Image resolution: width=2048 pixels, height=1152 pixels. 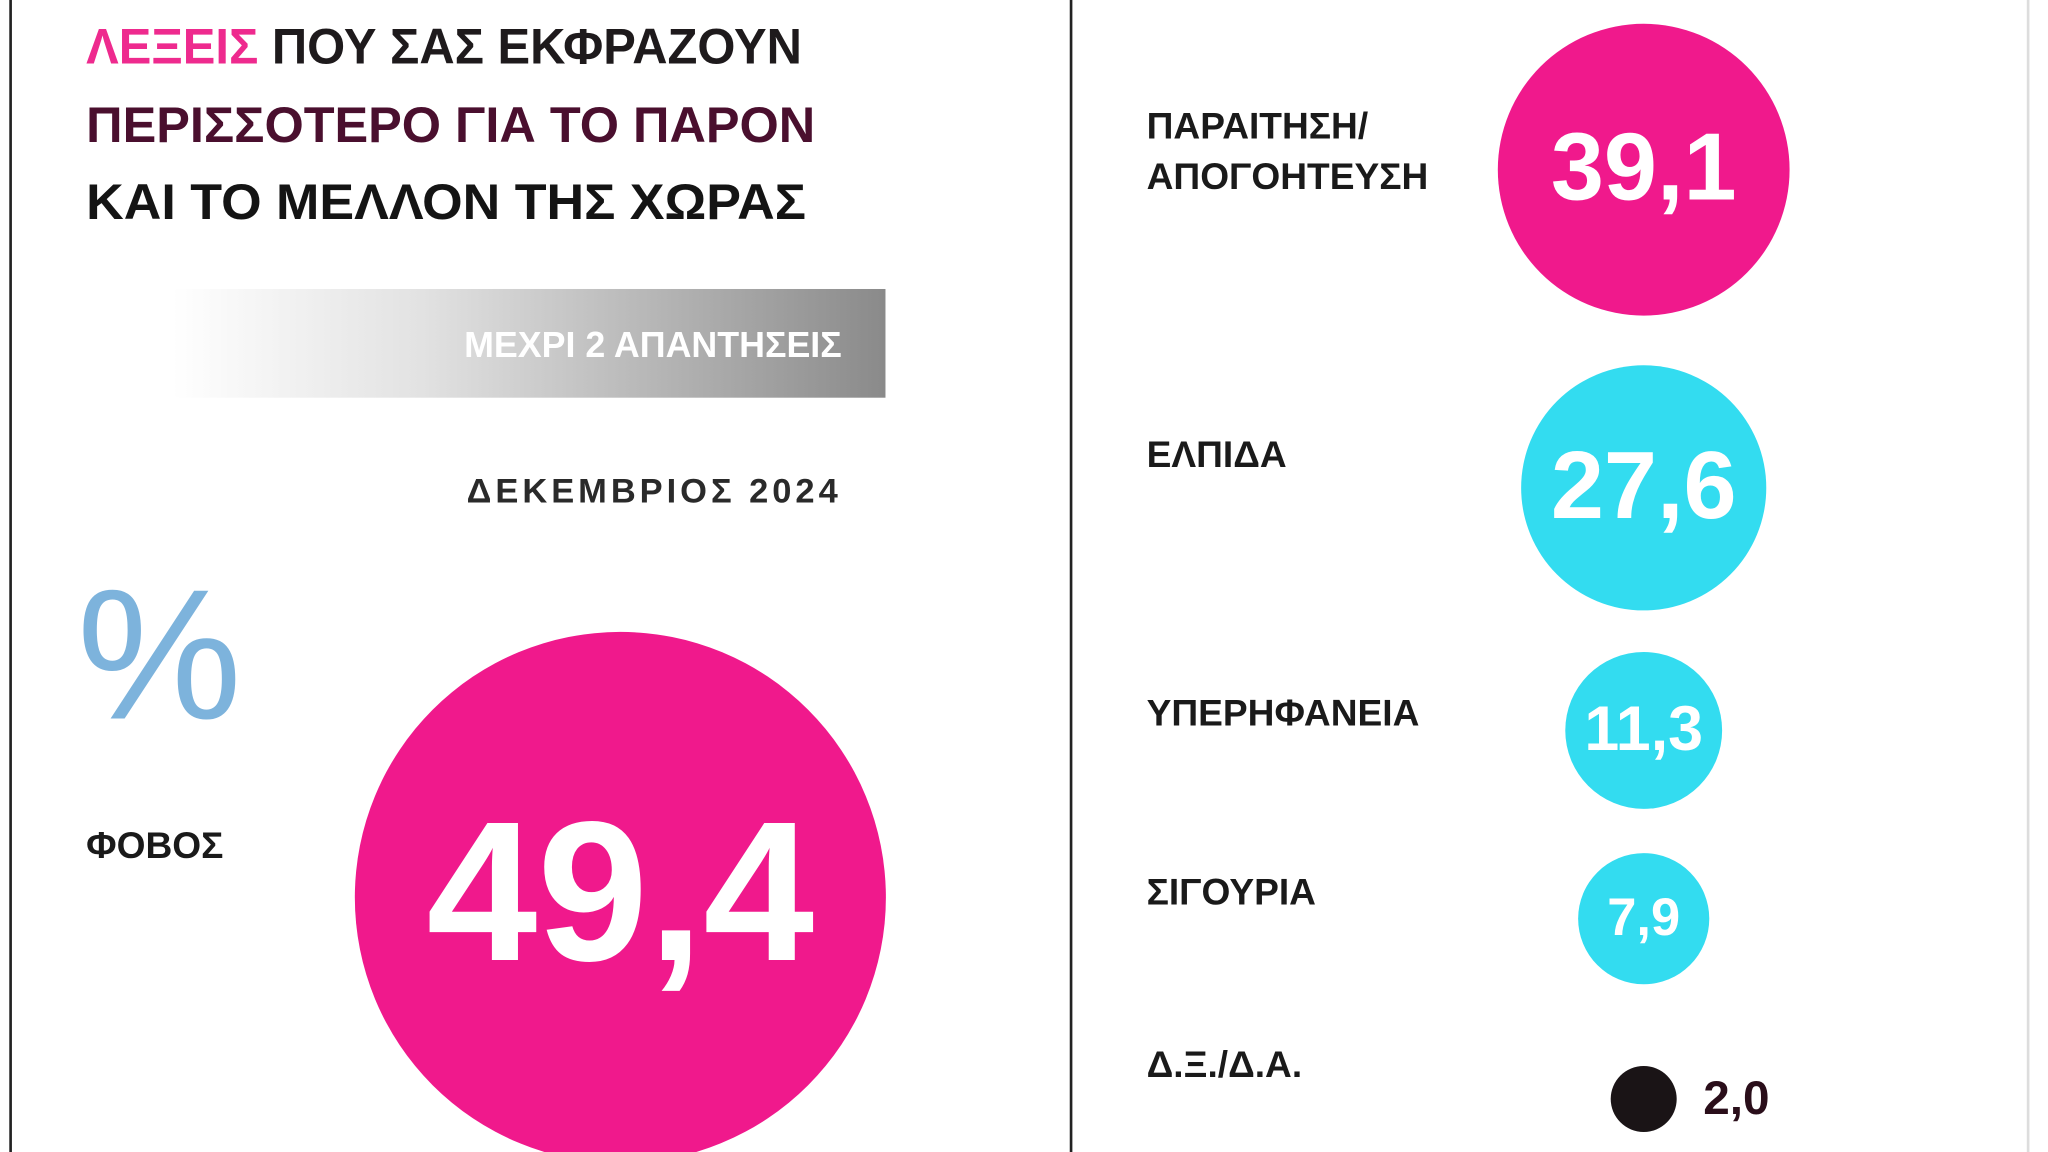 I want to click on title-line: ΛΕΞΕΙΣ ΠΟΥ ΣΑΣ ΕΚΦΡΑΖΟΥΝ, so click(x=444, y=46).